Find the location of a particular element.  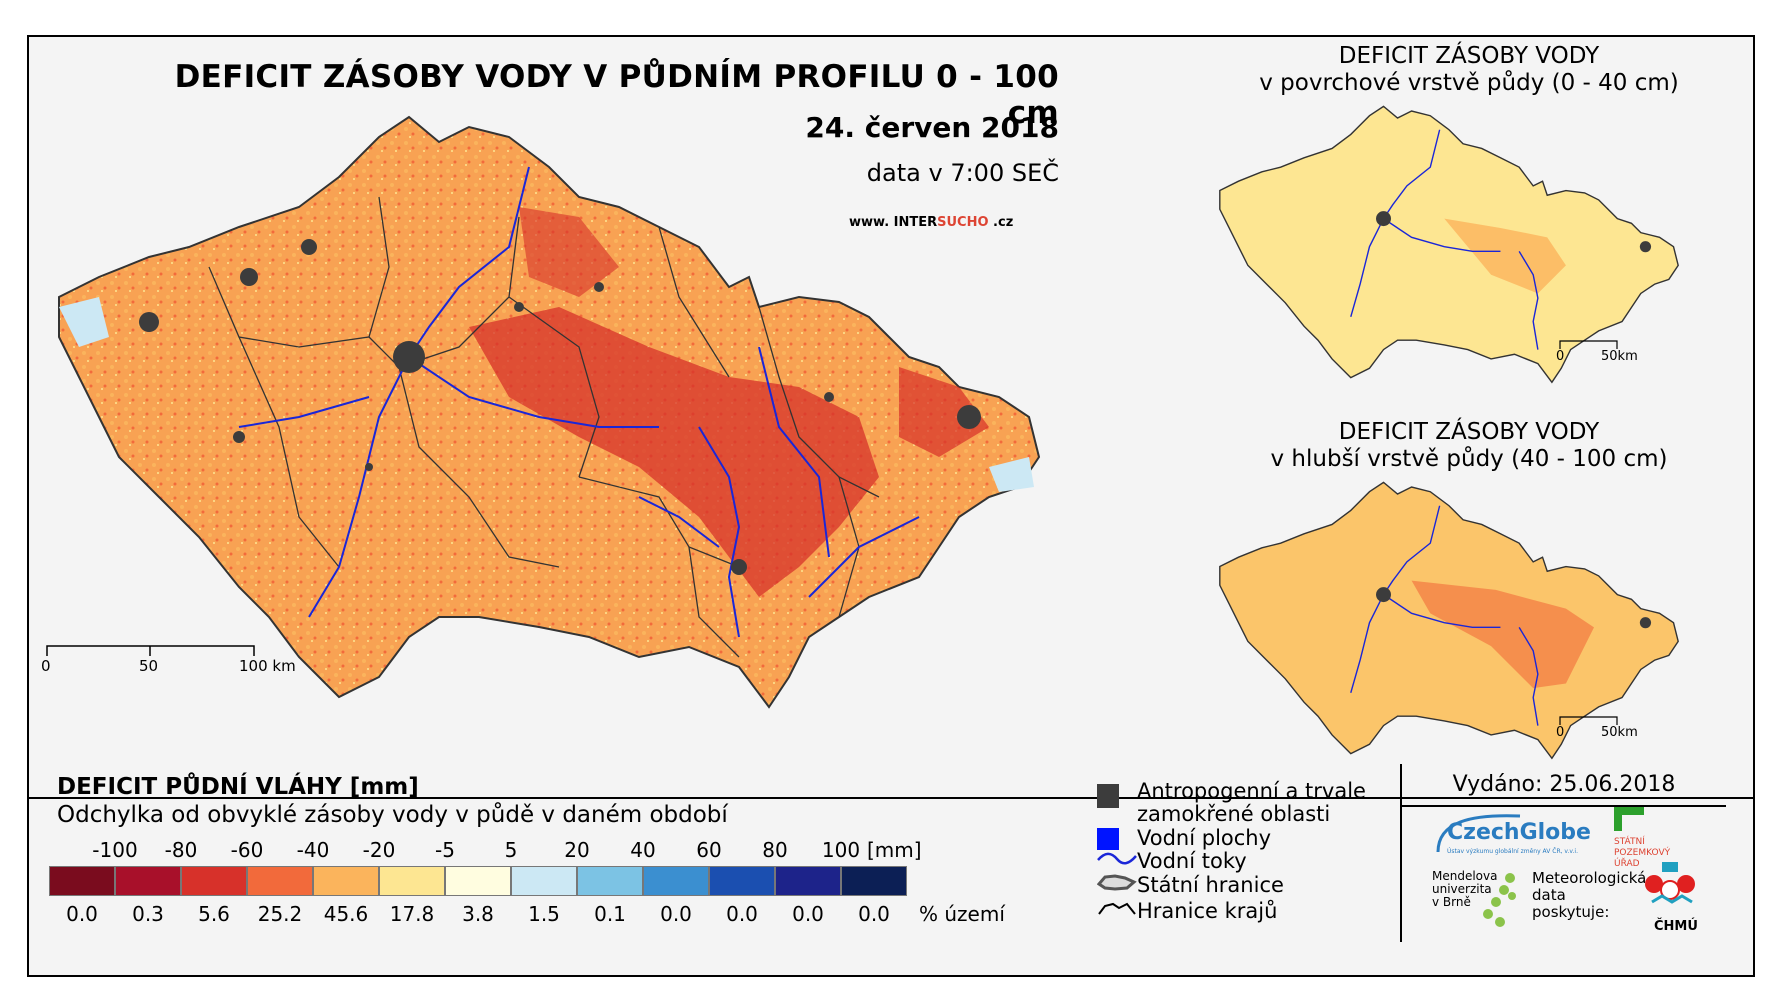

legend-tick-5: -5 is located at coordinates (445, 850).